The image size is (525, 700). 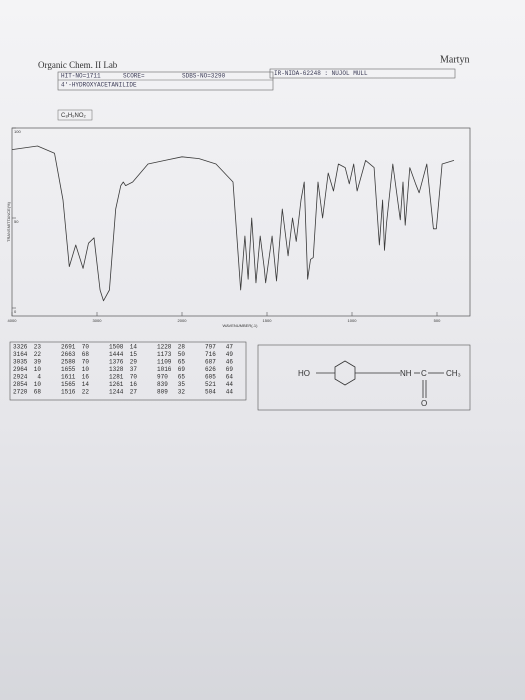 What do you see at coordinates (134, 347) in the screenshot?
I see `peak-transmittance: 14` at bounding box center [134, 347].